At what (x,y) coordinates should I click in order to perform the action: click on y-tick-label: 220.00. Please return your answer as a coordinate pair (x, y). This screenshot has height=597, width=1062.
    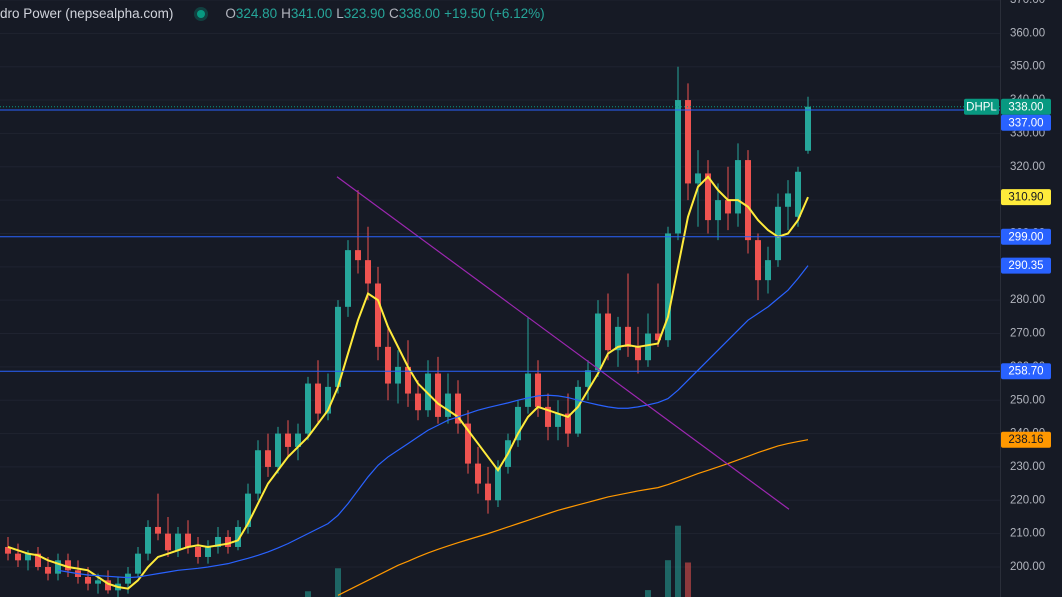
    Looking at the image, I should click on (1027, 500).